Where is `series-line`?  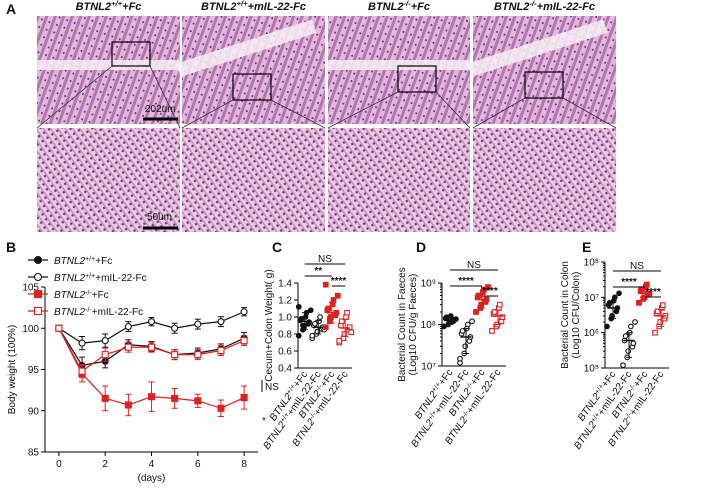
series-line is located at coordinates (151, 327).